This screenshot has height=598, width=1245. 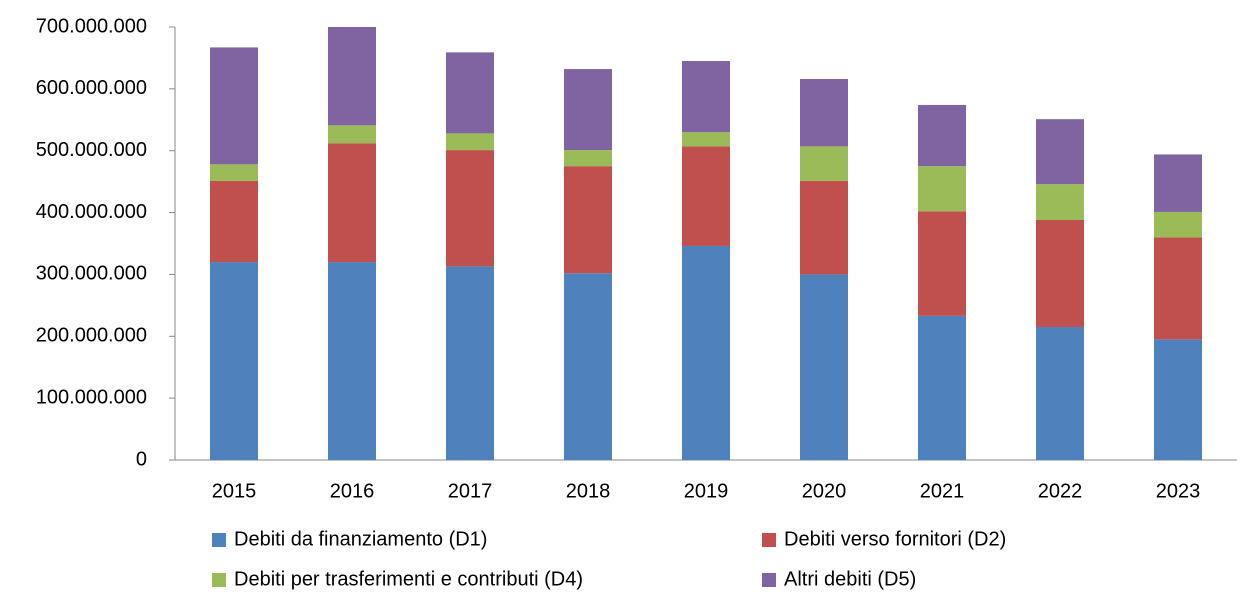 I want to click on y-tick-label: 400.000.000, so click(x=91, y=212).